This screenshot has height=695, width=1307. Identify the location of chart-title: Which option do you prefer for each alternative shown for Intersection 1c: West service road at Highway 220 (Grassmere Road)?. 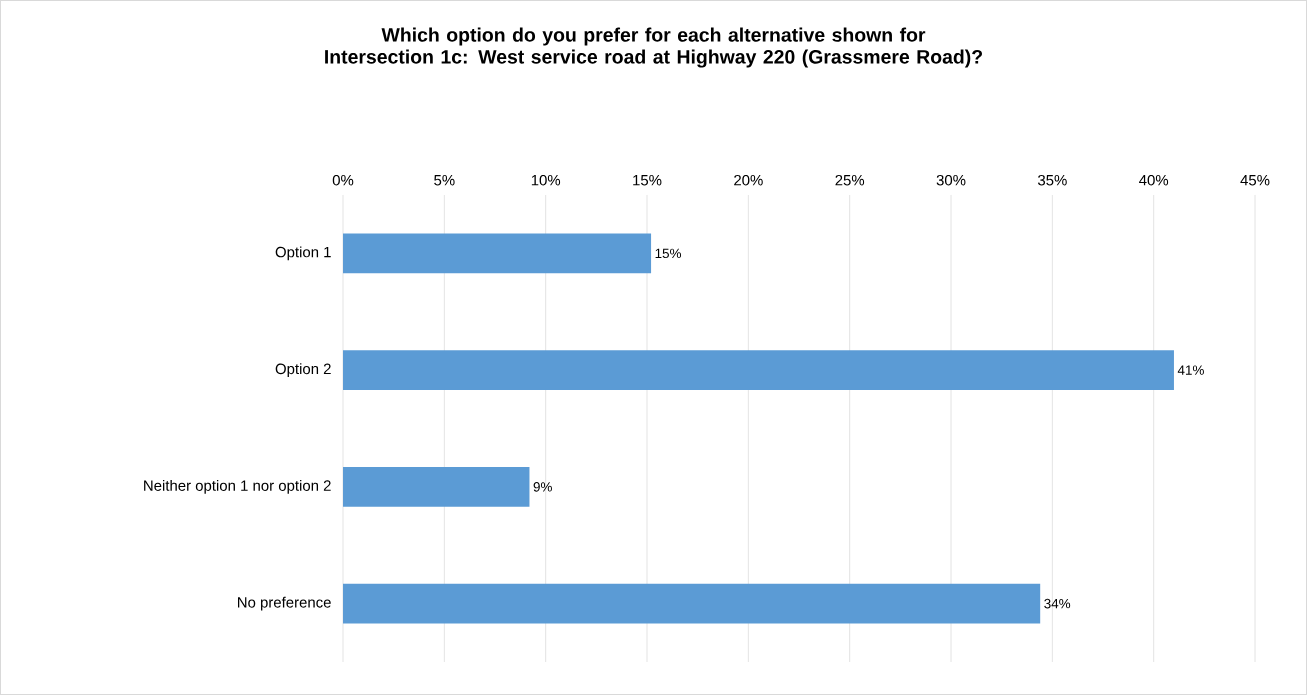
(653, 47).